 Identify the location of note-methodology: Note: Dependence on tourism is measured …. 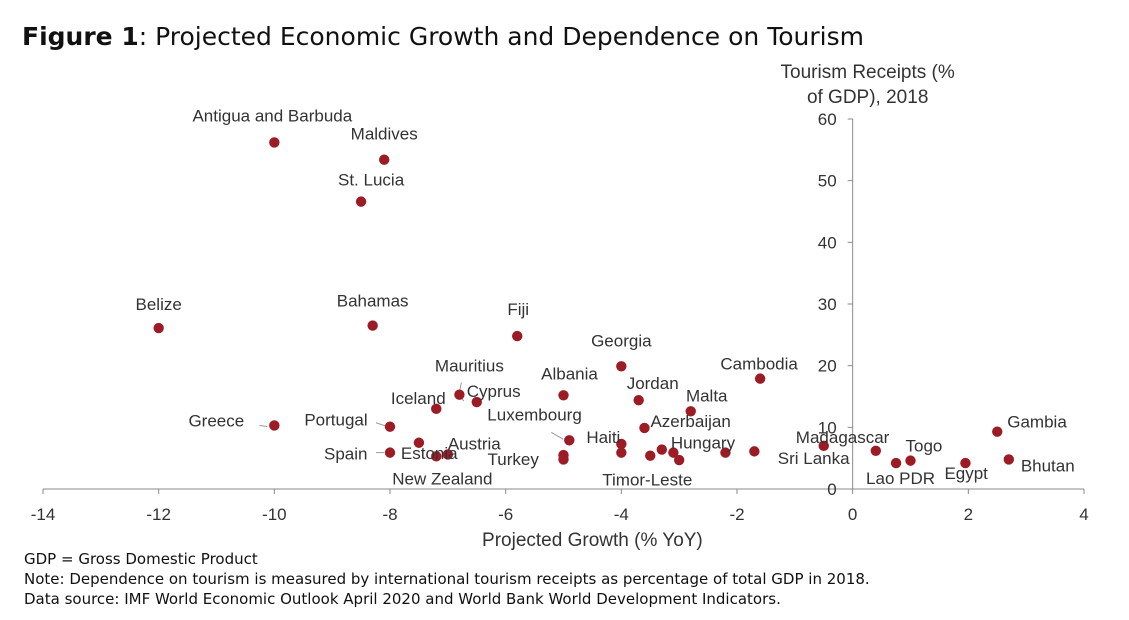
(447, 579).